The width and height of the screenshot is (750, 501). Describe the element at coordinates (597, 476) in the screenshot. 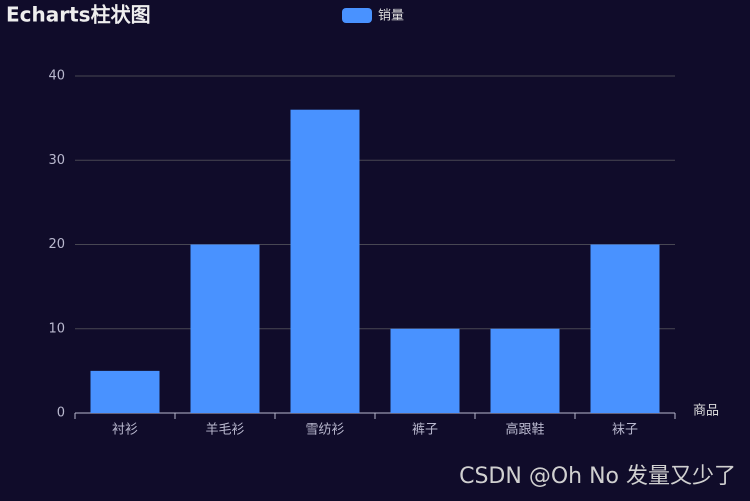

I see `watermark: CSDN @Oh No 发量又少了` at that location.